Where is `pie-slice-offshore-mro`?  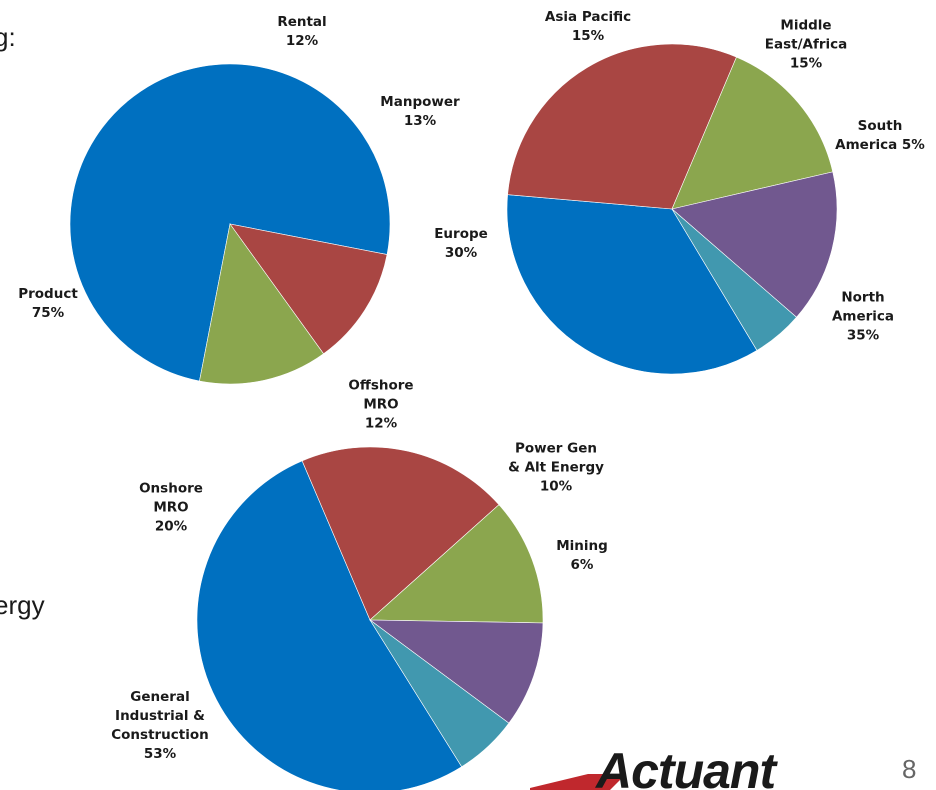
pie-slice-offshore-mro is located at coordinates (456, 564).